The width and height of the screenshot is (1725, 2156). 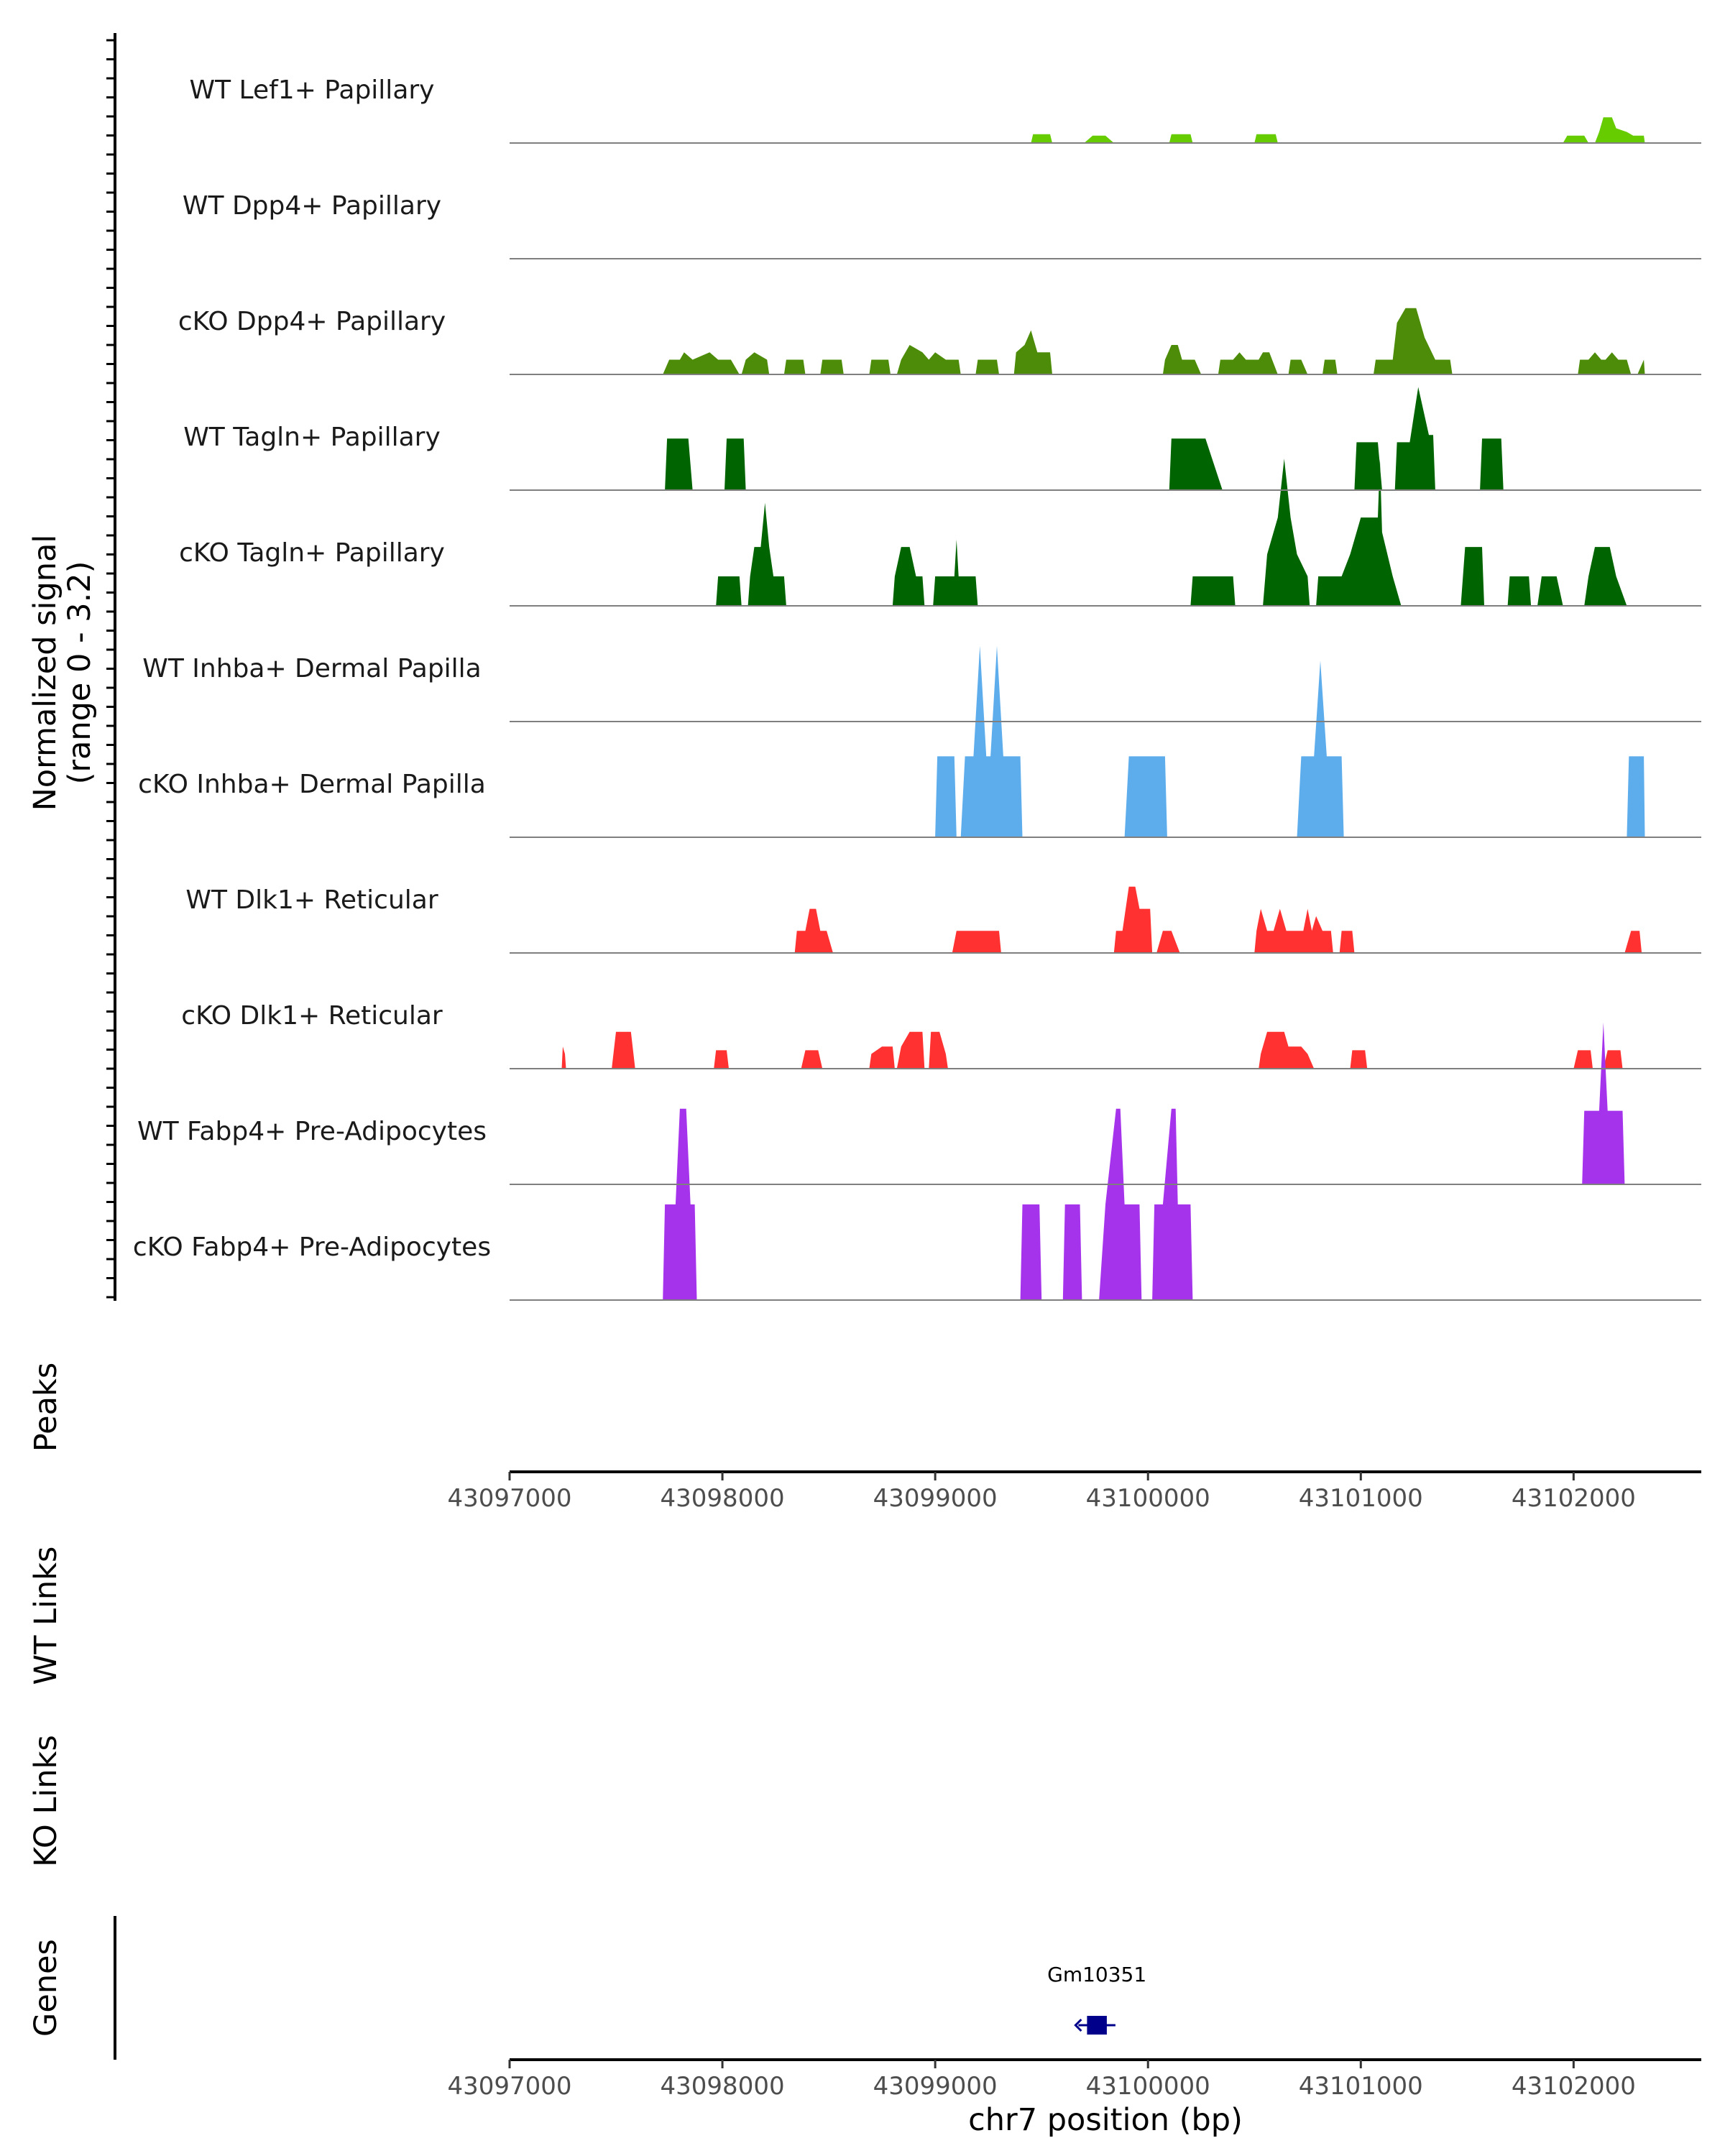 I want to click on peaks-label: Peaks, so click(x=46, y=1407).